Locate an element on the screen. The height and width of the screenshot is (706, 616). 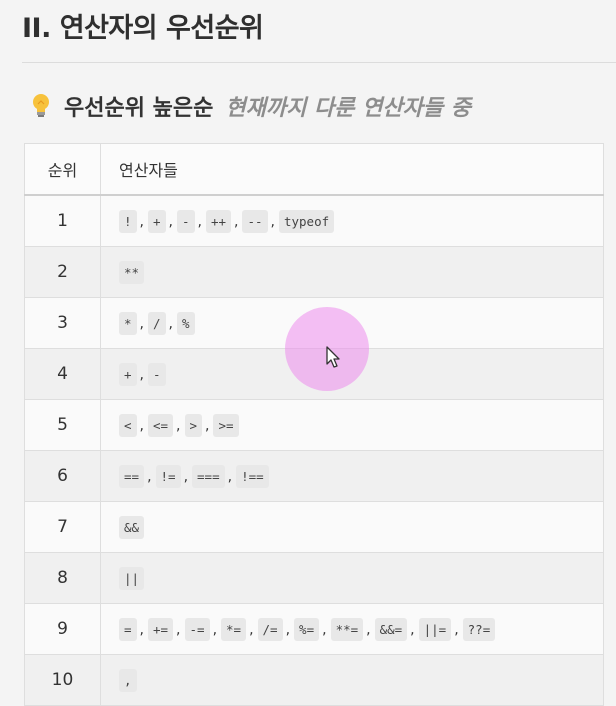
table-row: 5 <, <=, >, >= is located at coordinates (314, 425).